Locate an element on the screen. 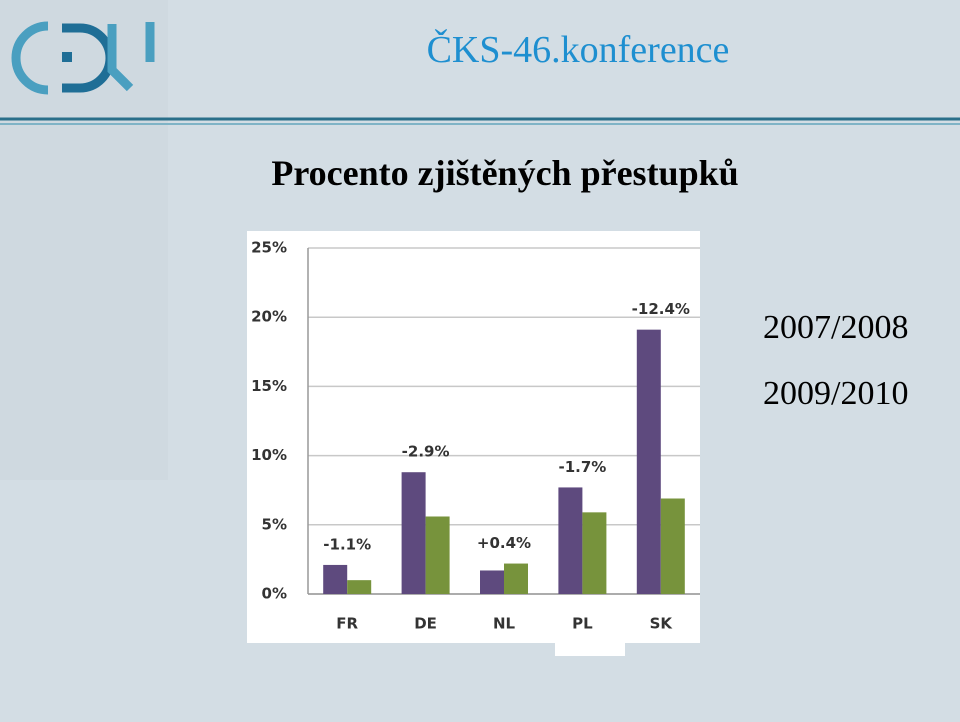 Image resolution: width=960 pixels, height=722 pixels. chart-area is located at coordinates (590, 628).